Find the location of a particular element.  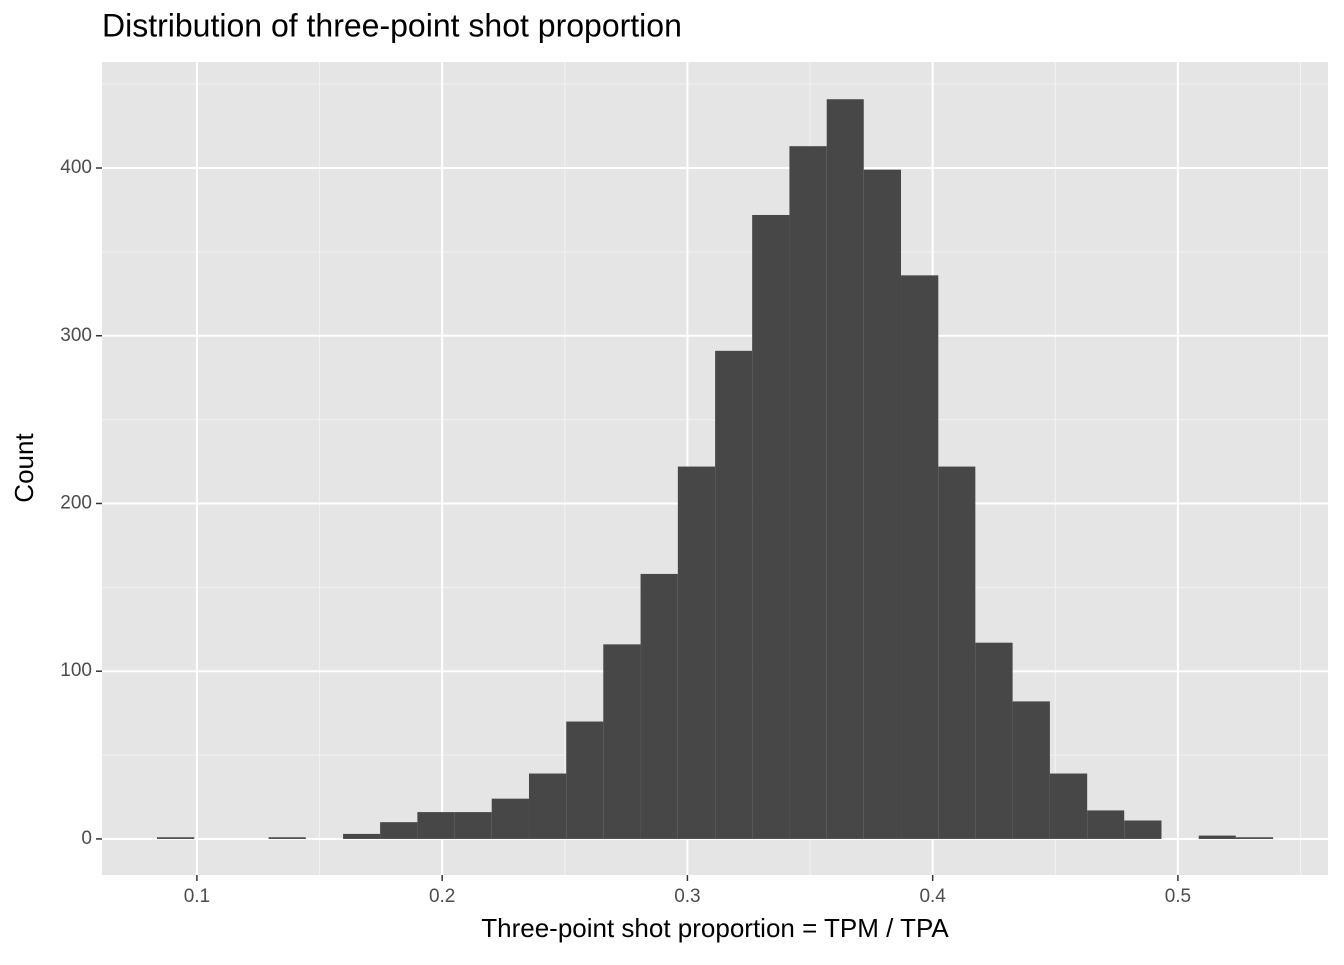

y-tick-label: 300 is located at coordinates (76, 335).